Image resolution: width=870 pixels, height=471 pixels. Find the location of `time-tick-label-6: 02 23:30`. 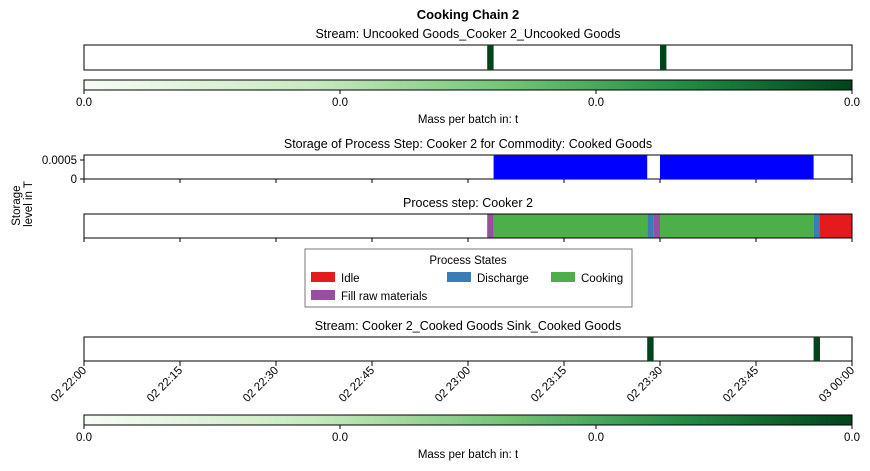

time-tick-label-6: 02 23:30 is located at coordinates (645, 385).